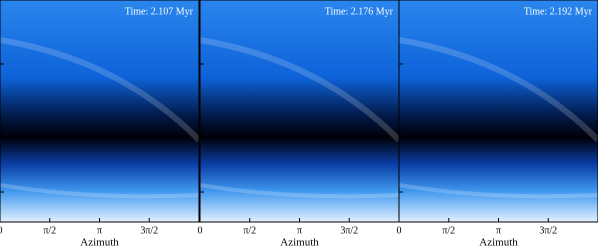 Image resolution: width=598 pixels, height=249 pixels. What do you see at coordinates (558, 11) in the screenshot?
I see `annotation: Time: 2.192 Myr` at bounding box center [558, 11].